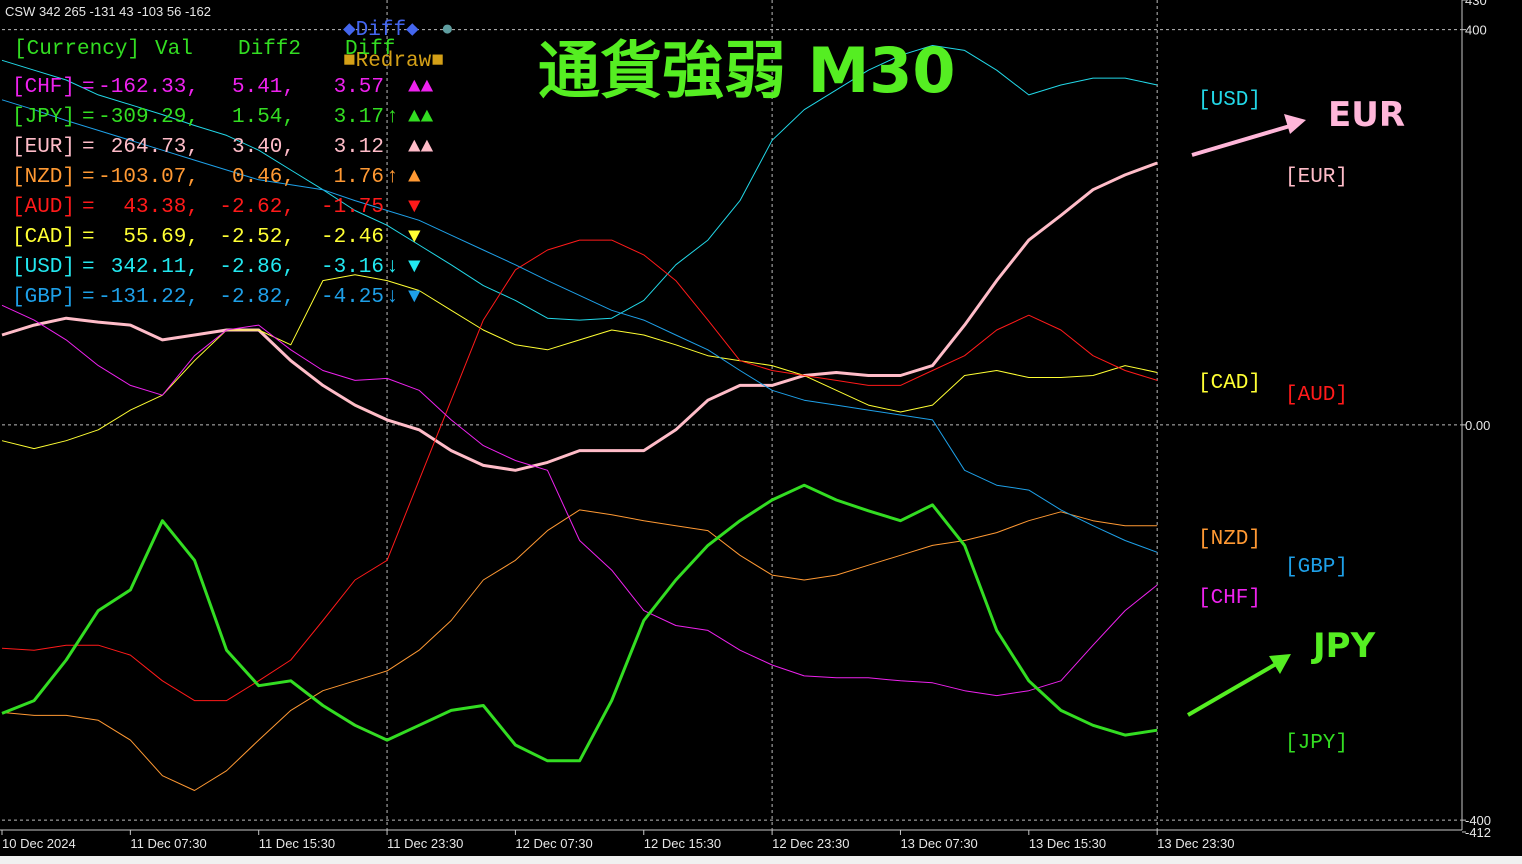  Describe the element at coordinates (43, 87) in the screenshot. I see `row-name: [CHF]` at that location.